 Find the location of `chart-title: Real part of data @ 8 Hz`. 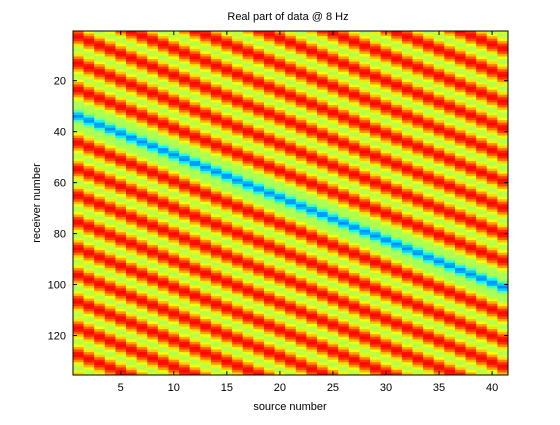

chart-title: Real part of data @ 8 Hz is located at coordinates (287, 17).